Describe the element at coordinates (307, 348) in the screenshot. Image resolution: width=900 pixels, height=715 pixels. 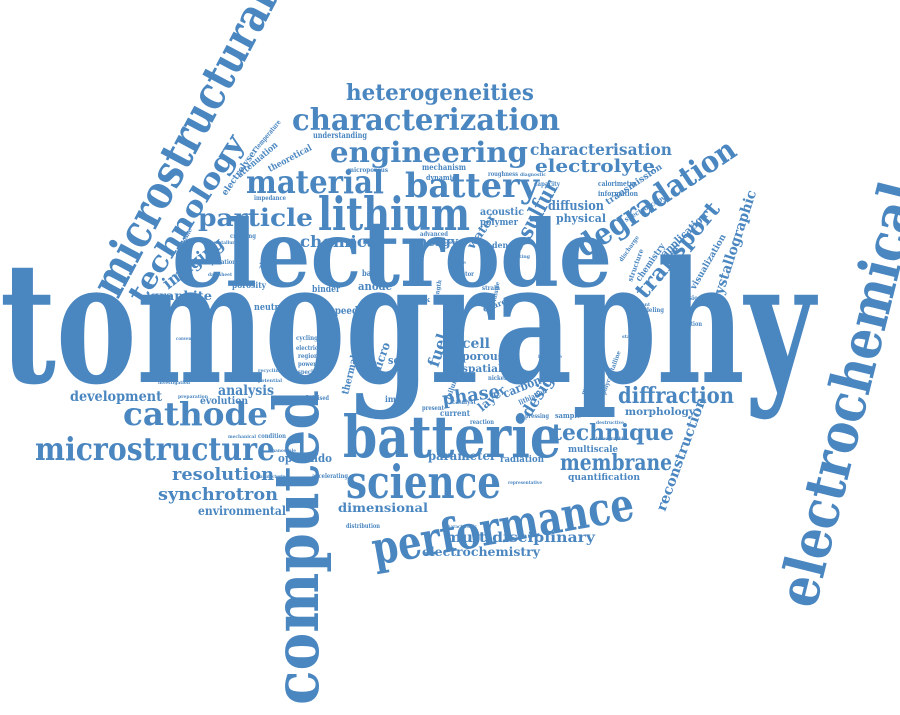
I see `word-electric: electric` at that location.